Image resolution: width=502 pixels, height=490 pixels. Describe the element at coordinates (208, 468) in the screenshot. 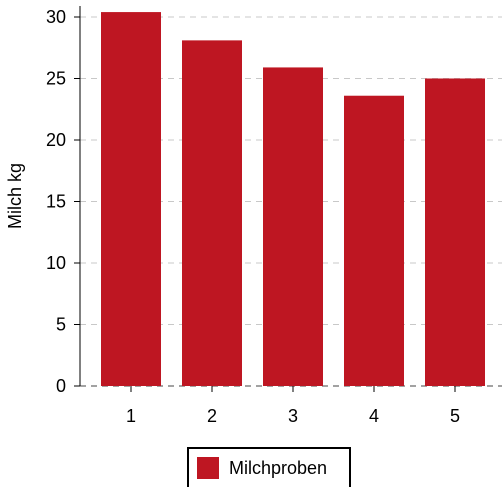

I see `legend-swatch` at that location.